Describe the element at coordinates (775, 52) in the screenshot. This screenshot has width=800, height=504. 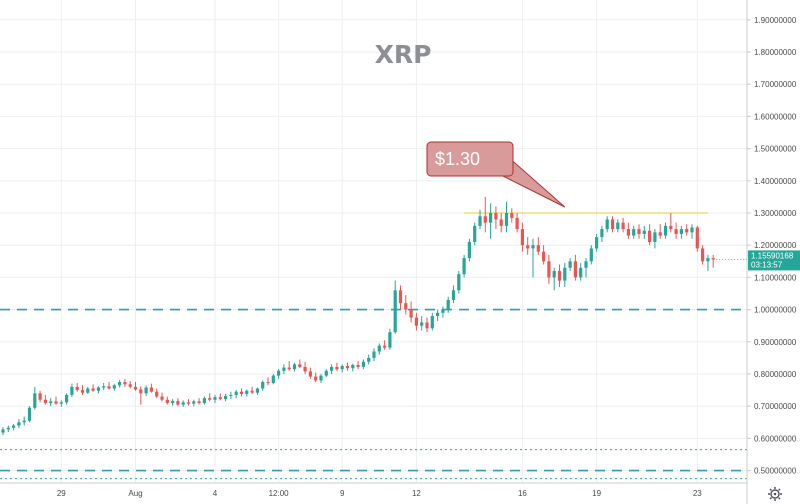
I see `y-tick-label: 1.80000000` at that location.